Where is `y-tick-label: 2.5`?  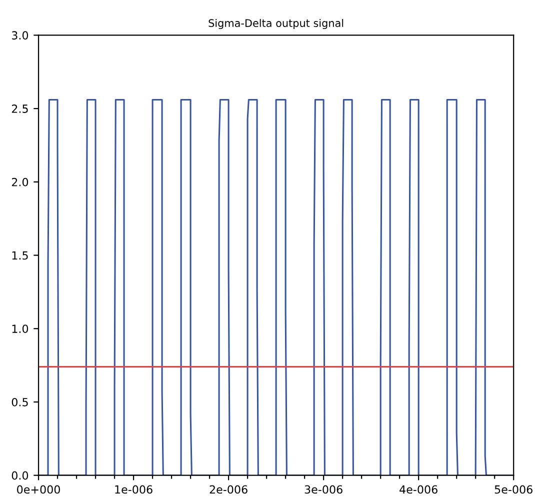 y-tick-label: 2.5 is located at coordinates (20, 108).